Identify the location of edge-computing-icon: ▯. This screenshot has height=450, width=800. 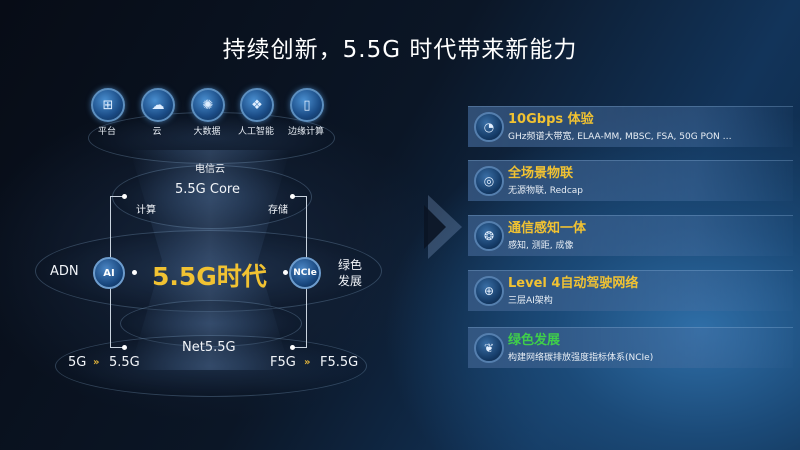
(307, 105).